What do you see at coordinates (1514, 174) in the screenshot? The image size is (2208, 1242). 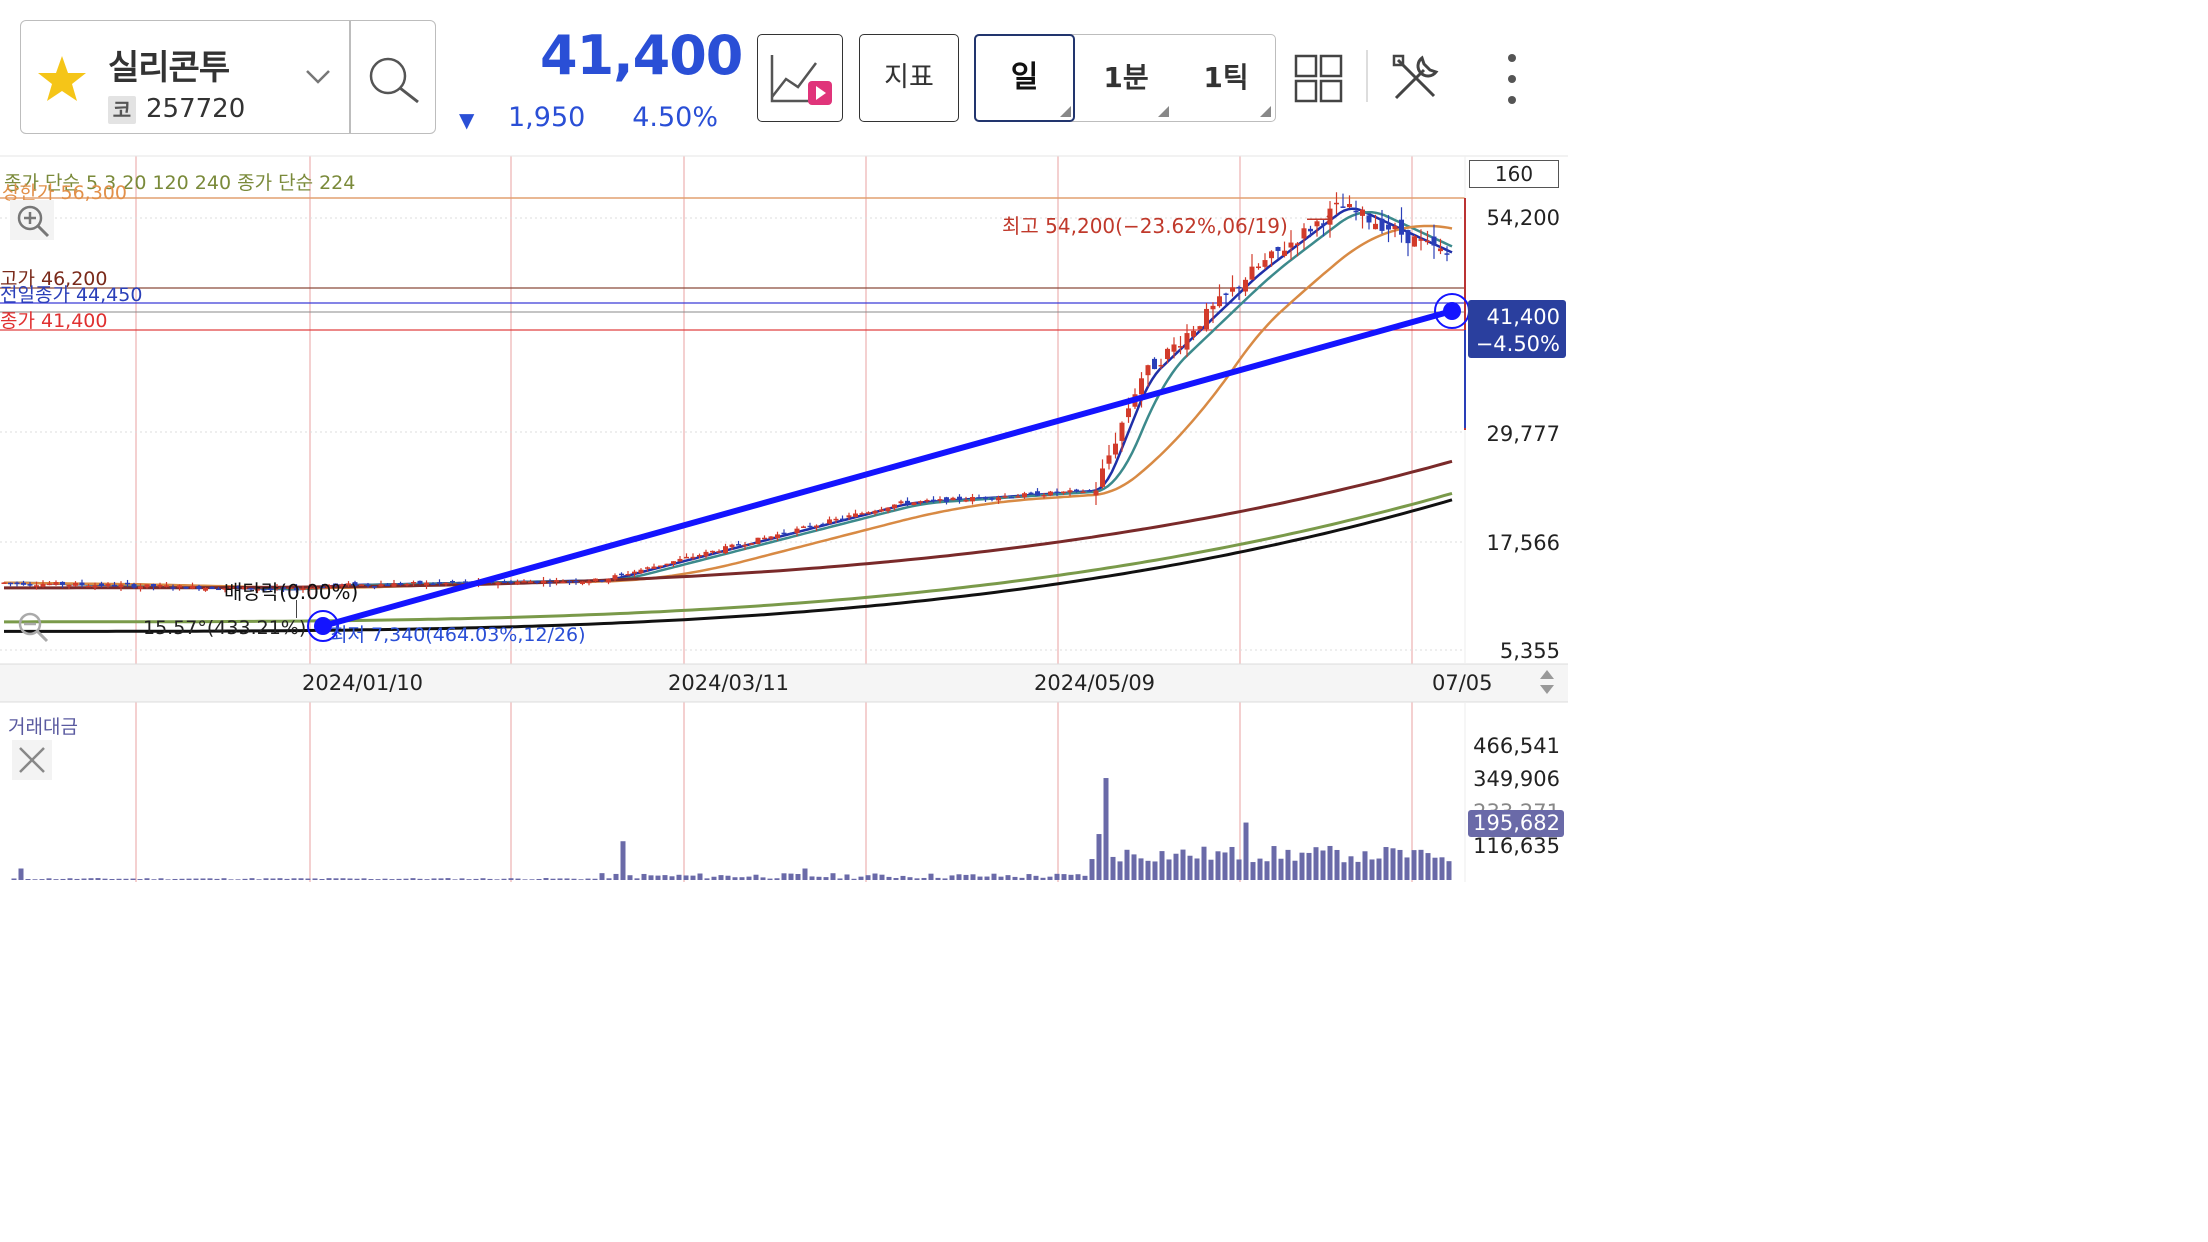 I see `y-axis-setting-box: 160` at bounding box center [1514, 174].